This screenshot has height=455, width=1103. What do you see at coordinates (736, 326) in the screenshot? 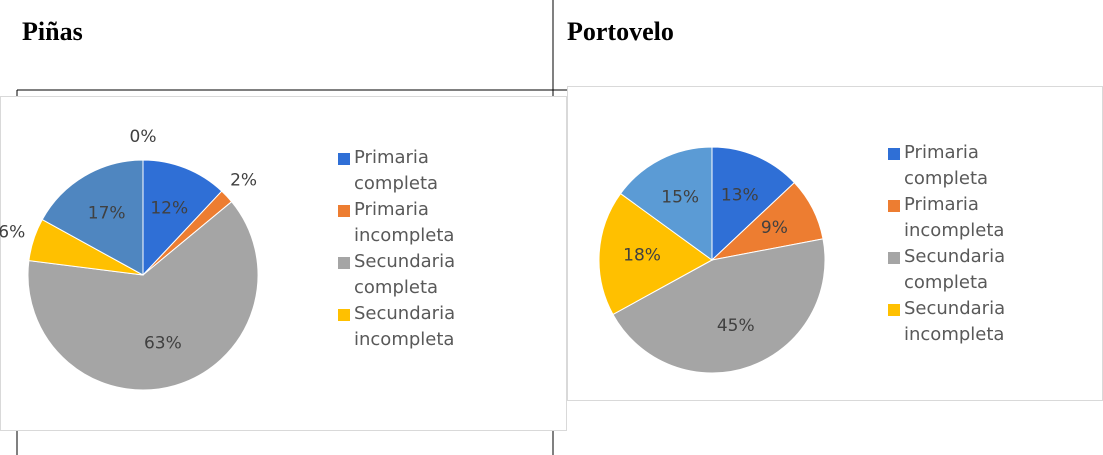
I see `data-label: 45%` at bounding box center [736, 326].